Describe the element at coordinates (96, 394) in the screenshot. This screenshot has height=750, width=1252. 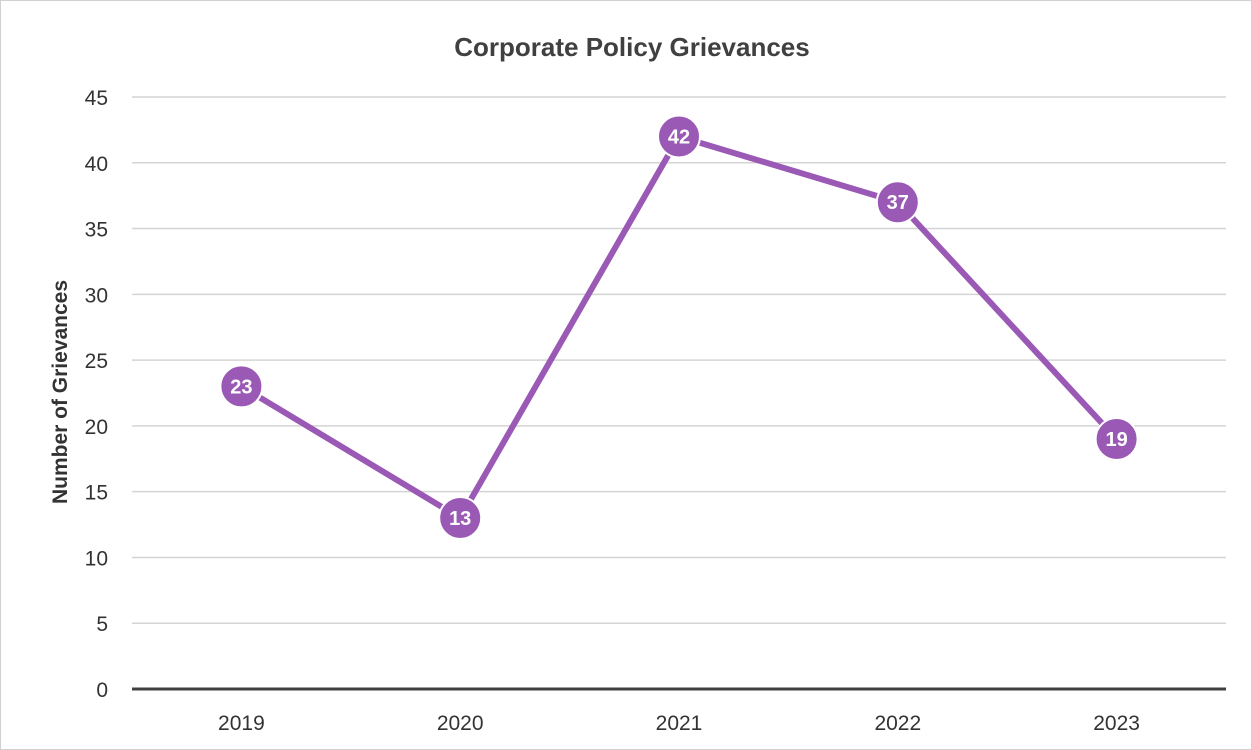
I see `y-axis-ticks: 0 5 10 15 20 25 30 35 40 45` at that location.